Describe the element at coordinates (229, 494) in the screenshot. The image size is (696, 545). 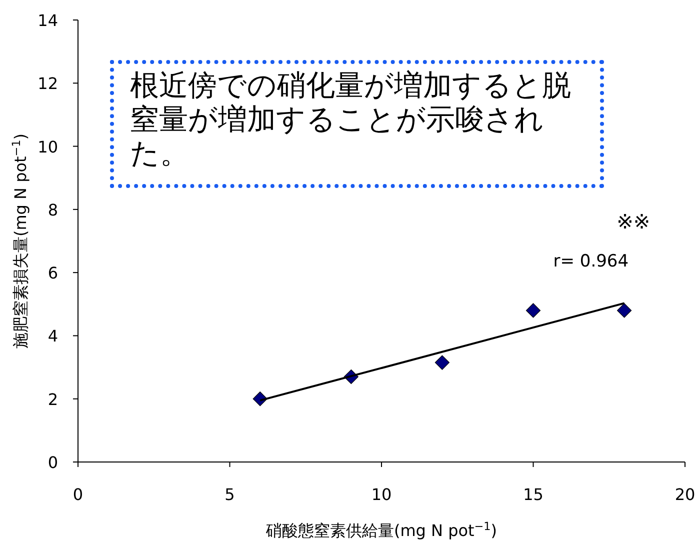
I see `x-tick-label: 5` at that location.